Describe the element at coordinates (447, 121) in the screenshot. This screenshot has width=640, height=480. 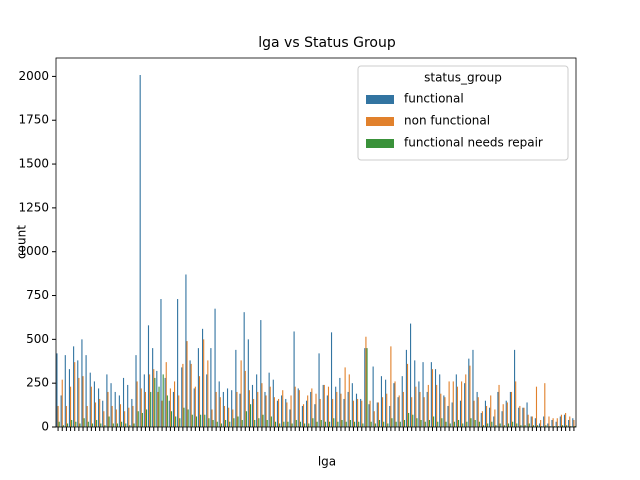
I see `legend-label: non functional` at that location.